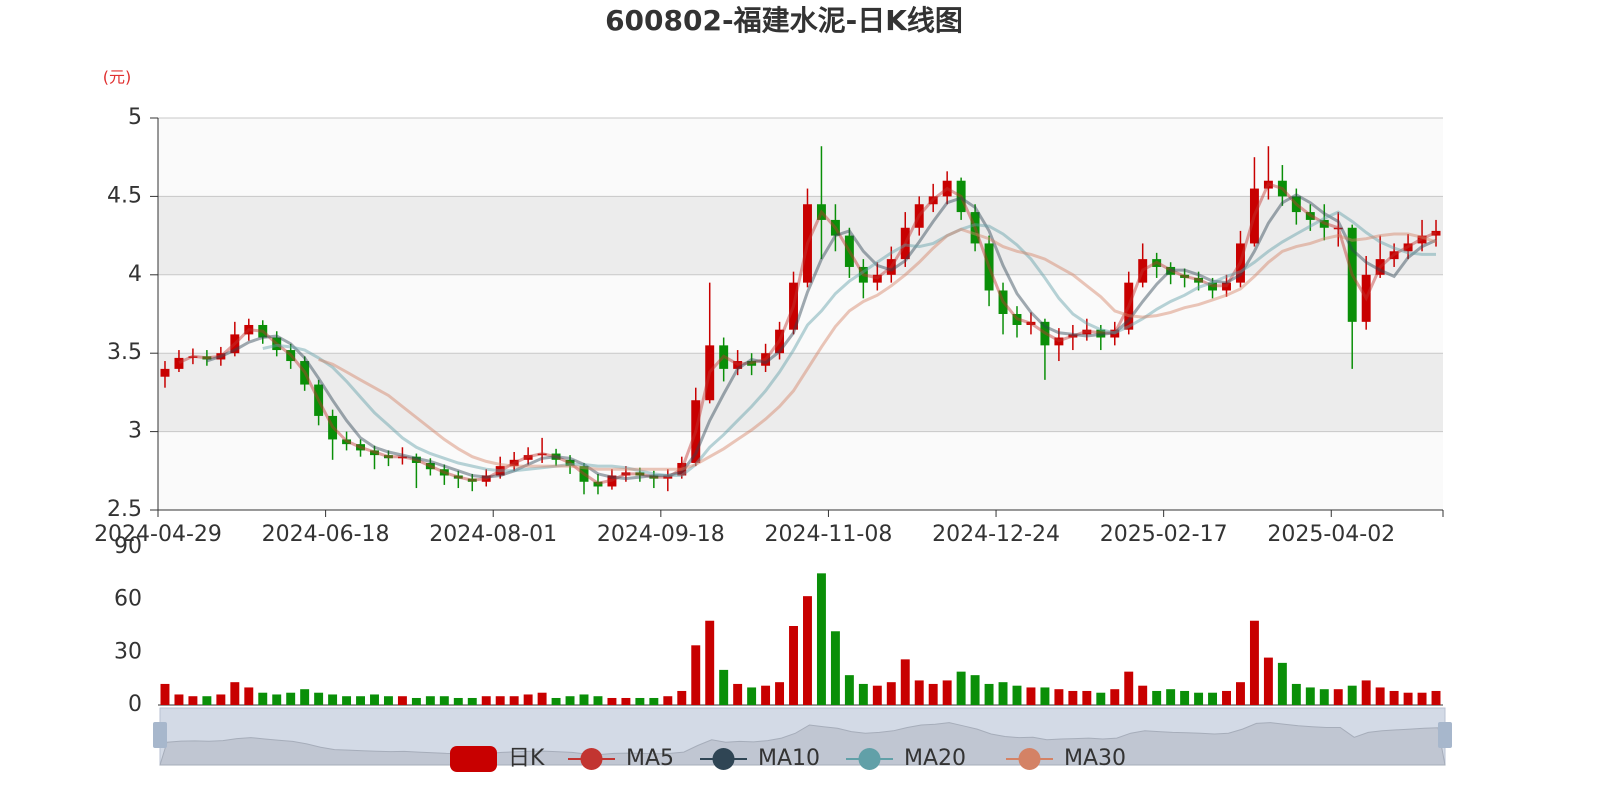 The height and width of the screenshot is (804, 1600). I want to click on legend-label: MA30, so click(1095, 758).